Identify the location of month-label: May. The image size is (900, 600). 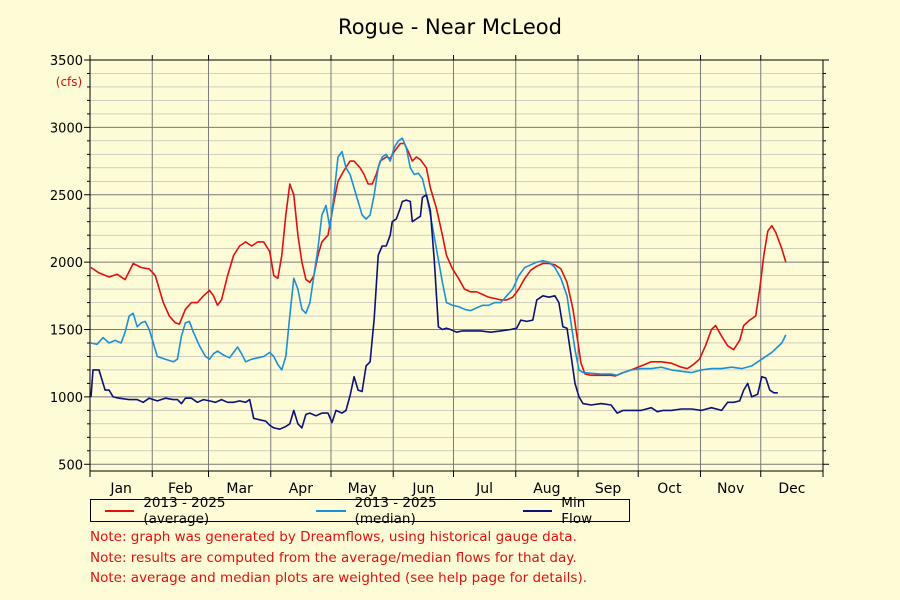
(362, 489).